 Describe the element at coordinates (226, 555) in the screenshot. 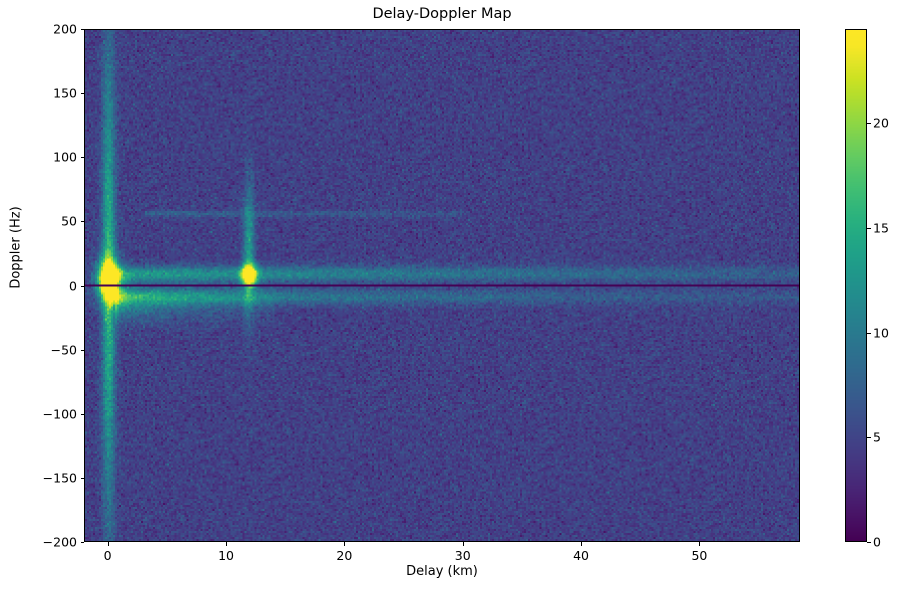

I see `x-tick-label: 10` at that location.